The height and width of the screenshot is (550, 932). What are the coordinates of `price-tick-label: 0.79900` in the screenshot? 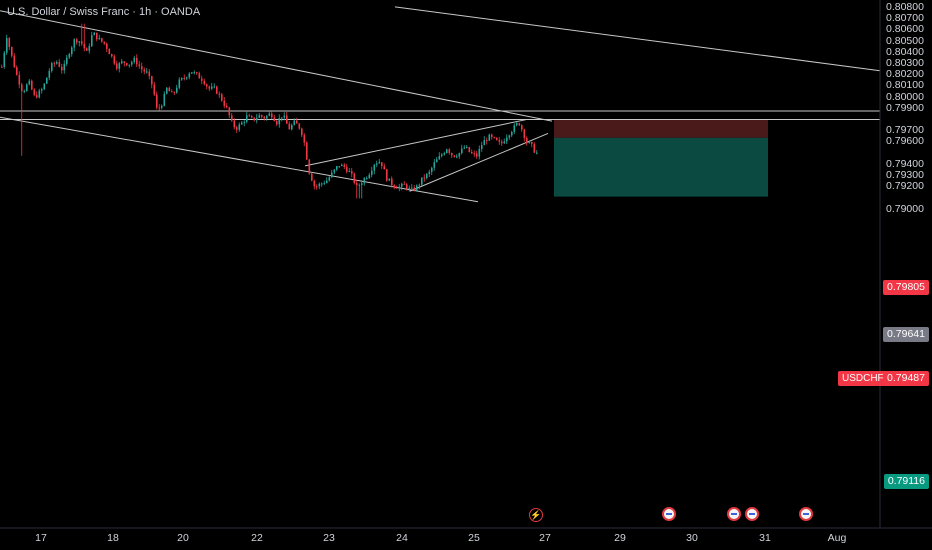 It's located at (905, 107).